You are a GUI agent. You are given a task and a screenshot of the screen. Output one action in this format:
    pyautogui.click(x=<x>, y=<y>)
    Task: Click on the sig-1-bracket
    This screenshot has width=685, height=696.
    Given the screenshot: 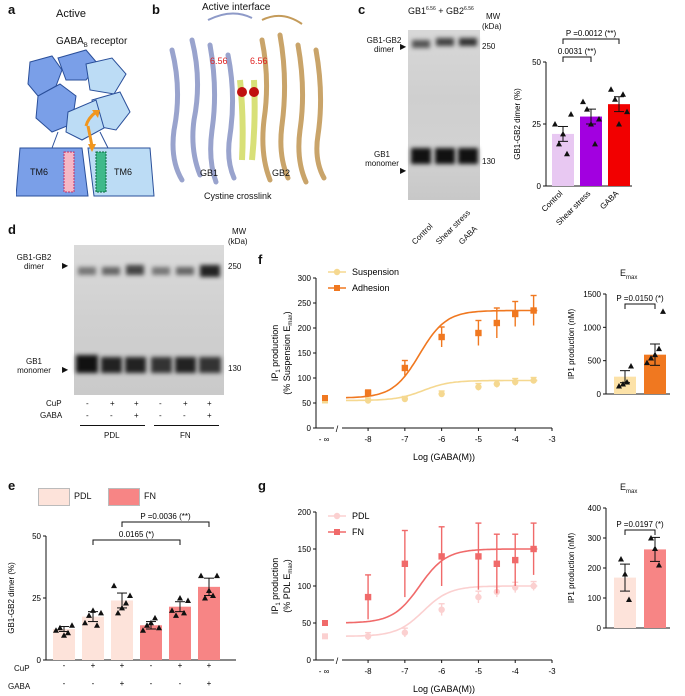 What is the action you would take?
    pyautogui.click(x=165, y=524)
    